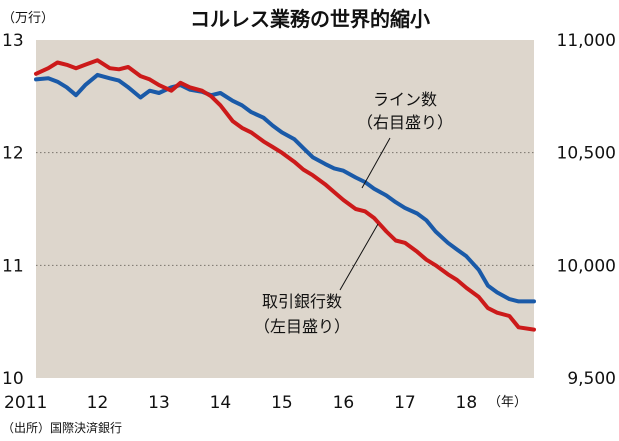 This screenshot has width=619, height=441. I want to click on series-axis-note-line-count: （右目盛り）, so click(405, 122).